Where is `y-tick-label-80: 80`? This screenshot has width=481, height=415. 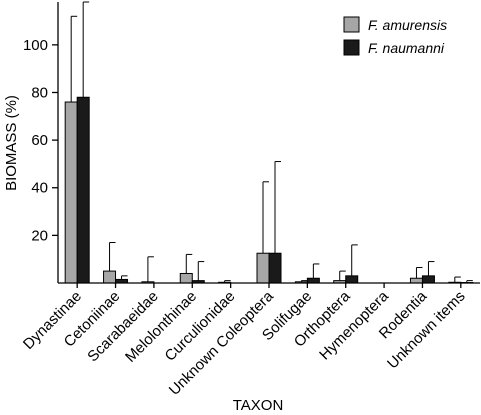
y-tick-label-80: 80 is located at coordinates (39, 92).